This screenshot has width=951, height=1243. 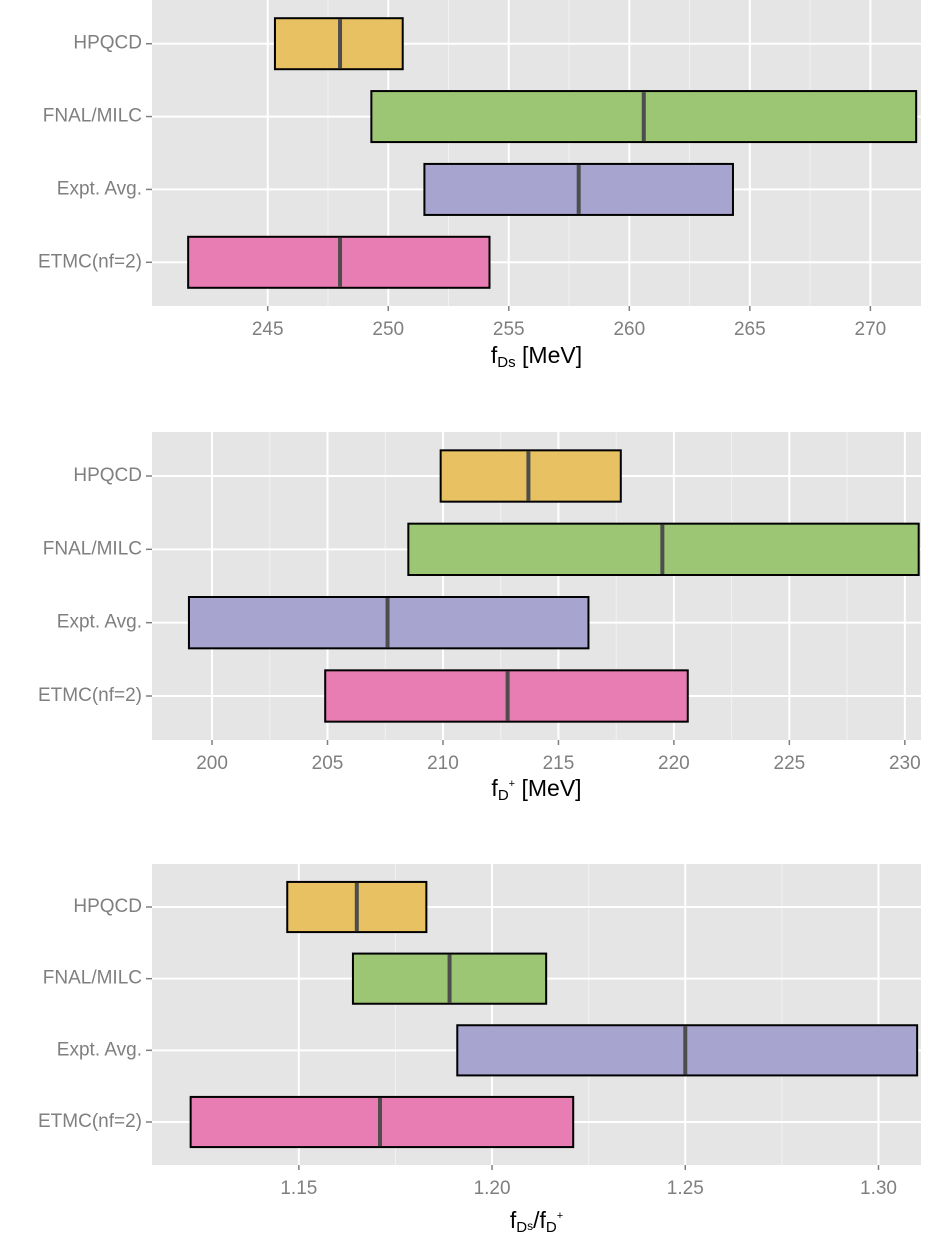 What do you see at coordinates (871, 329) in the screenshot?
I see `x-tick-label: 270` at bounding box center [871, 329].